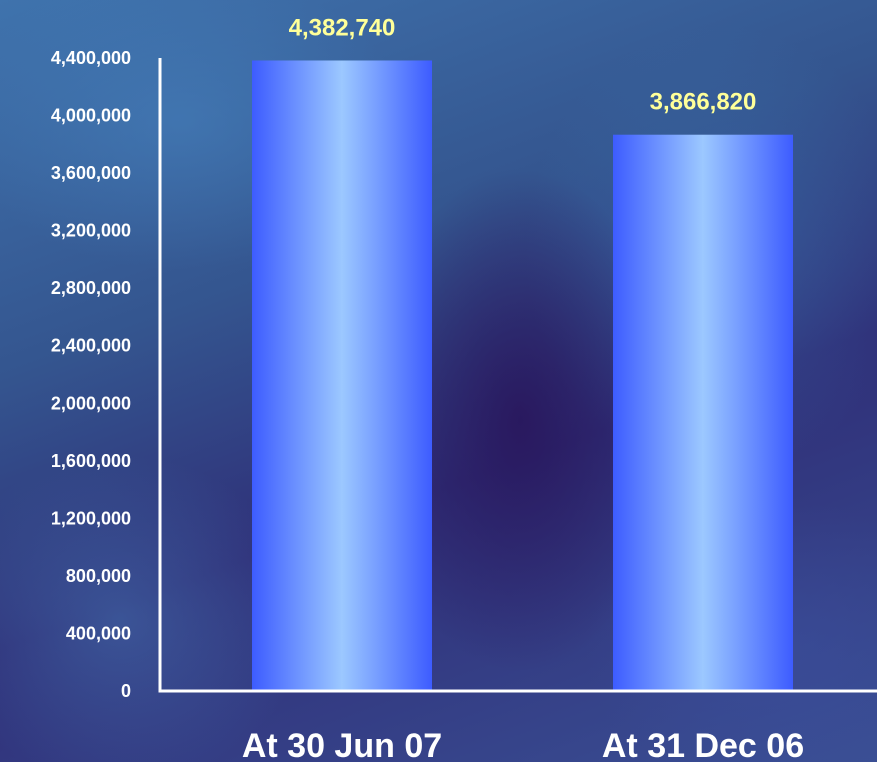  I want to click on x-category-label: At 30 Jun 07, so click(342, 744).